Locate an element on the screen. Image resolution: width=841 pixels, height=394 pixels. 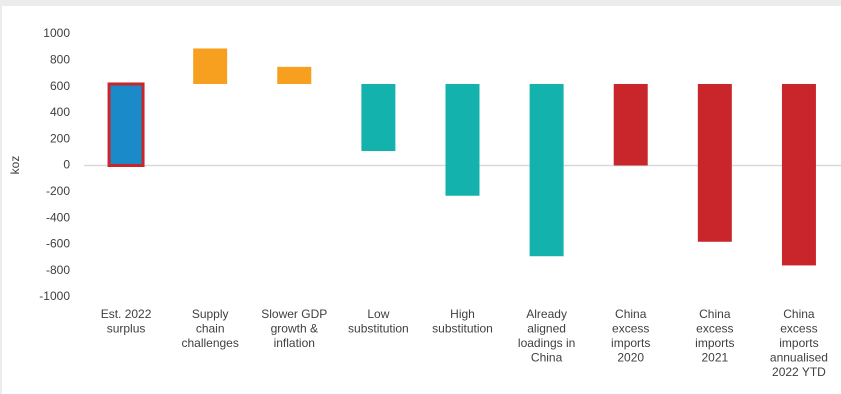
x-tick-label: challenges is located at coordinates (209, 343).